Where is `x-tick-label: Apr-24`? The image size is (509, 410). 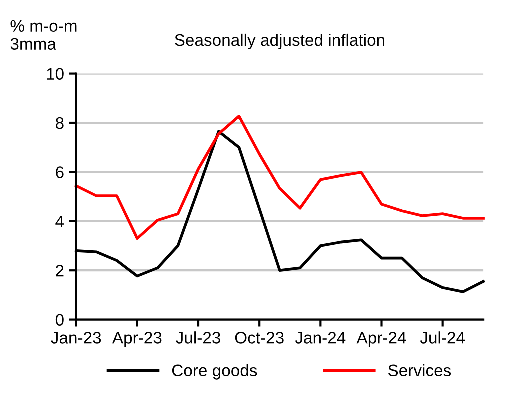
x-tick-label: Apr-24 is located at coordinates (381, 340).